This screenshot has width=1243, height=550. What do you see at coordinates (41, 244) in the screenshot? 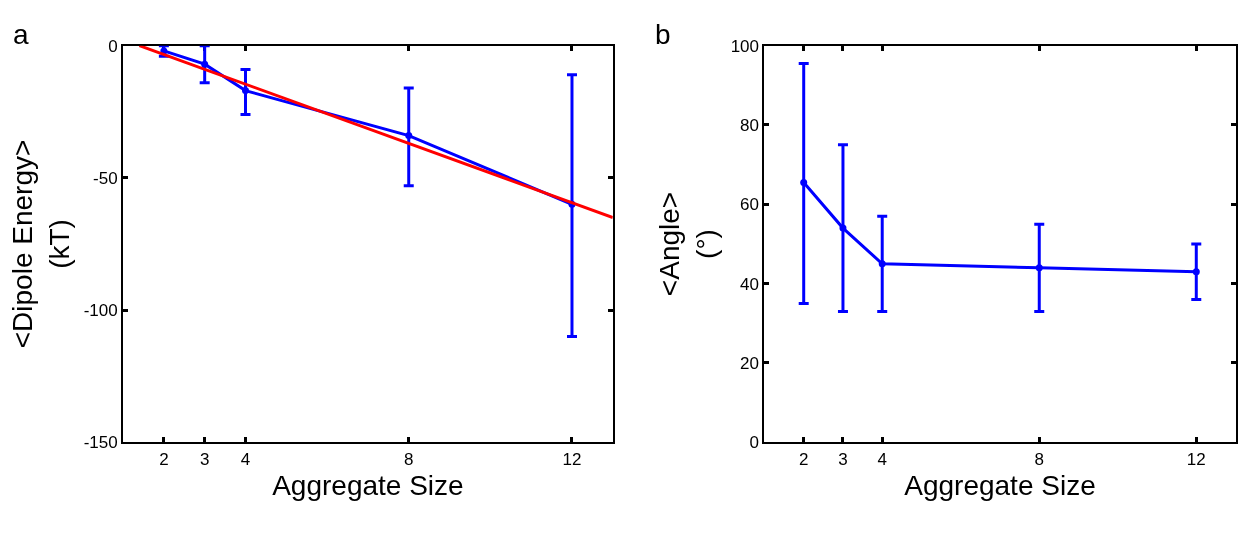
I see `y-axis-title: <Dipole Energy> (kT)` at bounding box center [41, 244].